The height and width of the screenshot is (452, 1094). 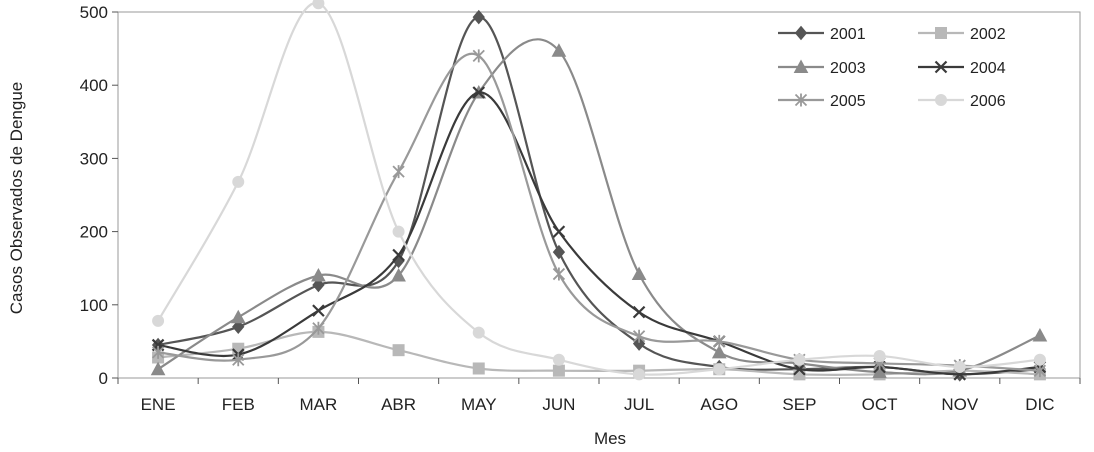 What do you see at coordinates (94, 232) in the screenshot?
I see `y-tick-label: 200` at bounding box center [94, 232].